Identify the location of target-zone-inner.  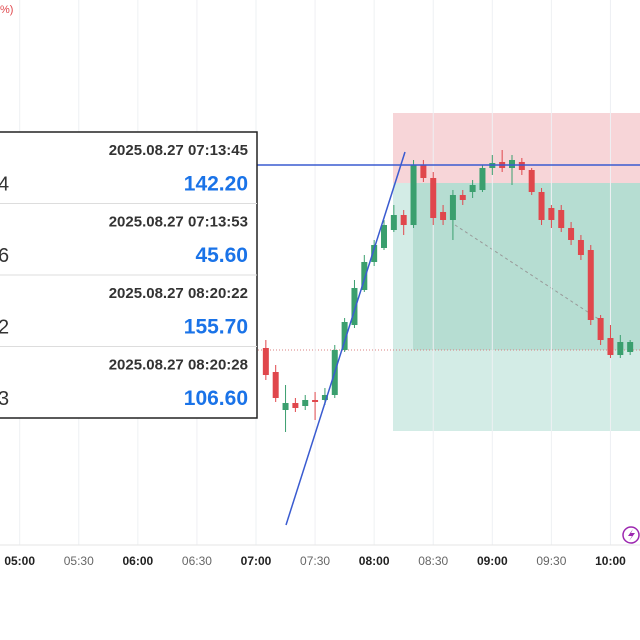
(526, 266).